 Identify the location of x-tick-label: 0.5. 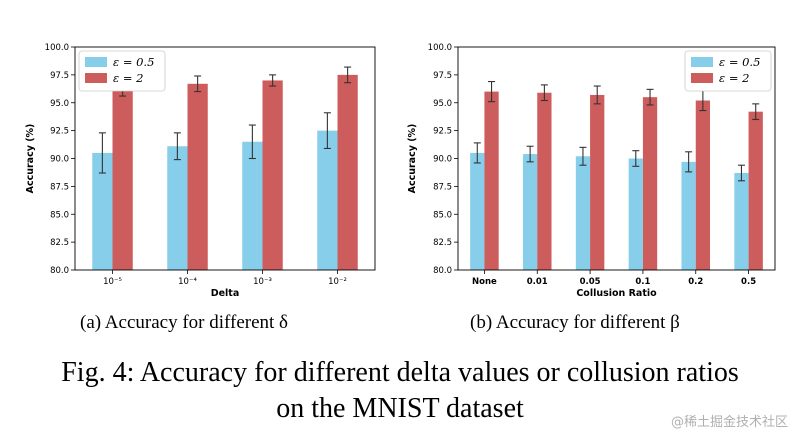
(748, 282).